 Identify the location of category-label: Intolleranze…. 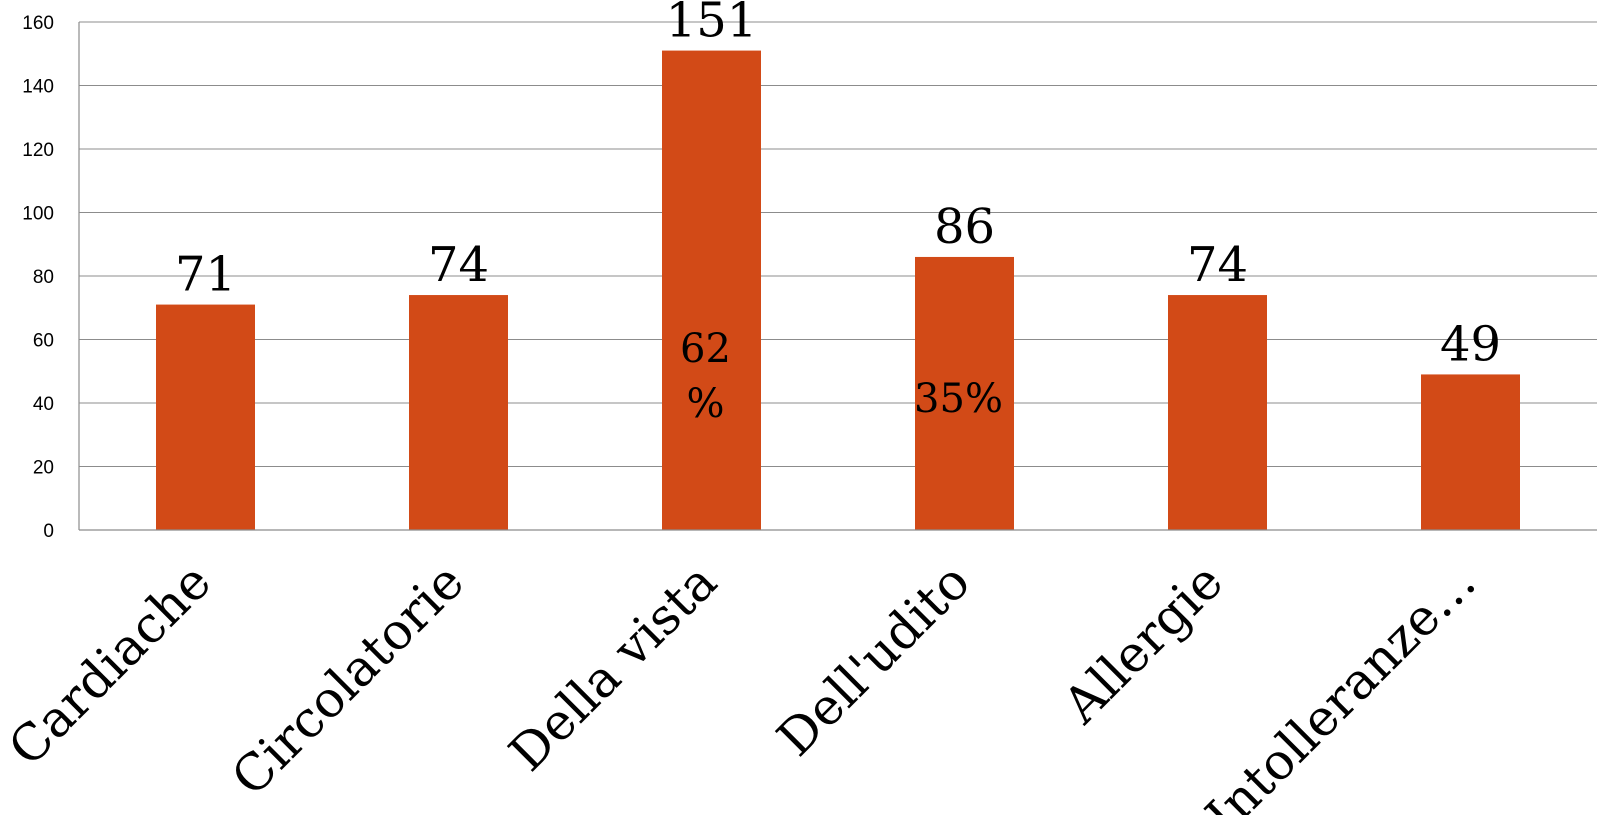
(1341, 683).